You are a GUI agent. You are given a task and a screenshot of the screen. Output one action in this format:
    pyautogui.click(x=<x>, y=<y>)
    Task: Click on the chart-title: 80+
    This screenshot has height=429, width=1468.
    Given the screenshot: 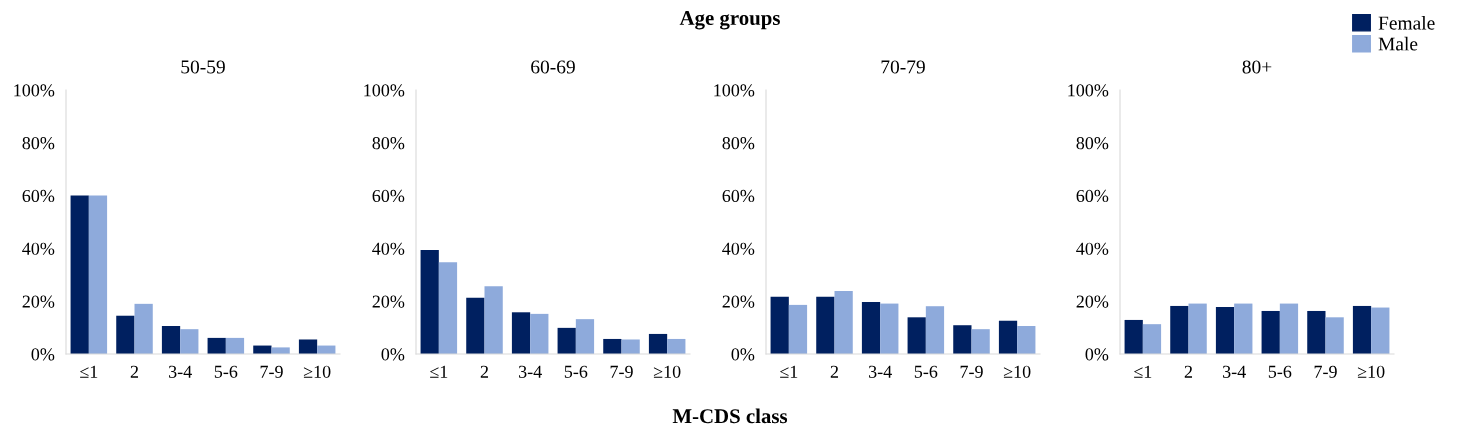 What is the action you would take?
    pyautogui.click(x=1257, y=67)
    